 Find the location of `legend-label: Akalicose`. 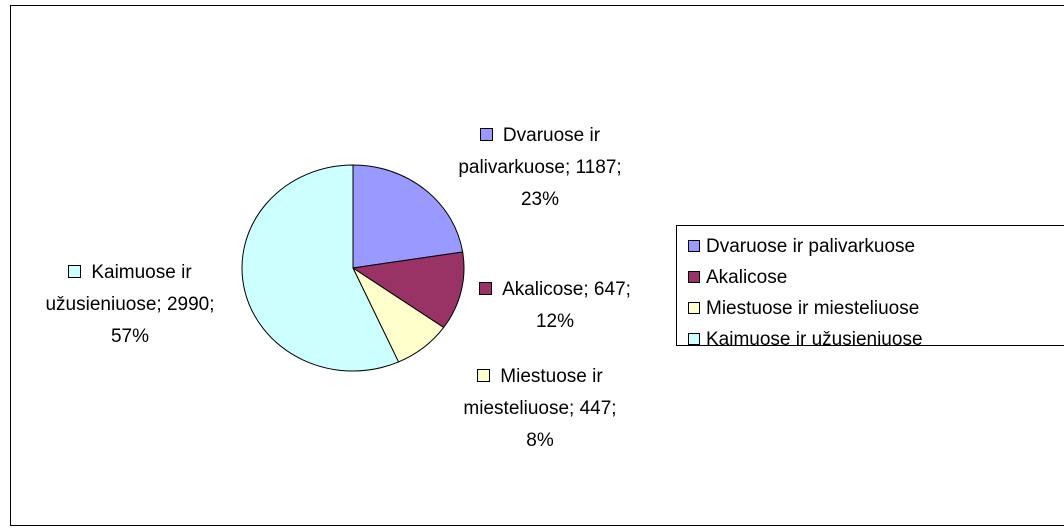

legend-label: Akalicose is located at coordinates (746, 277).